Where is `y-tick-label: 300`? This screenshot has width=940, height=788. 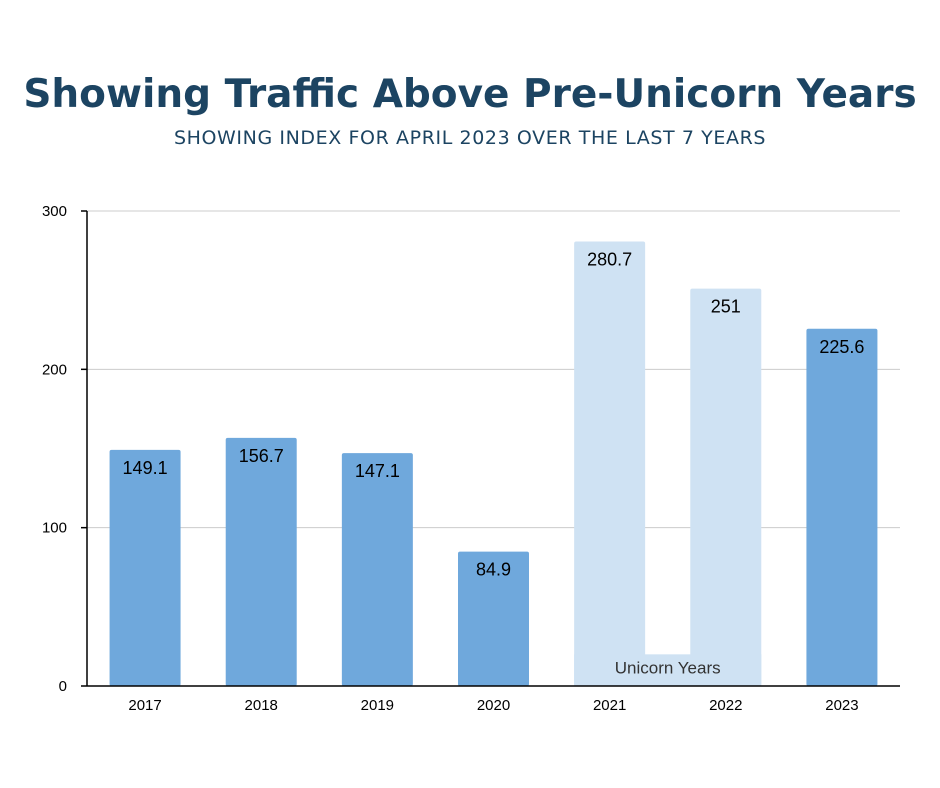 y-tick-label: 300 is located at coordinates (54, 211).